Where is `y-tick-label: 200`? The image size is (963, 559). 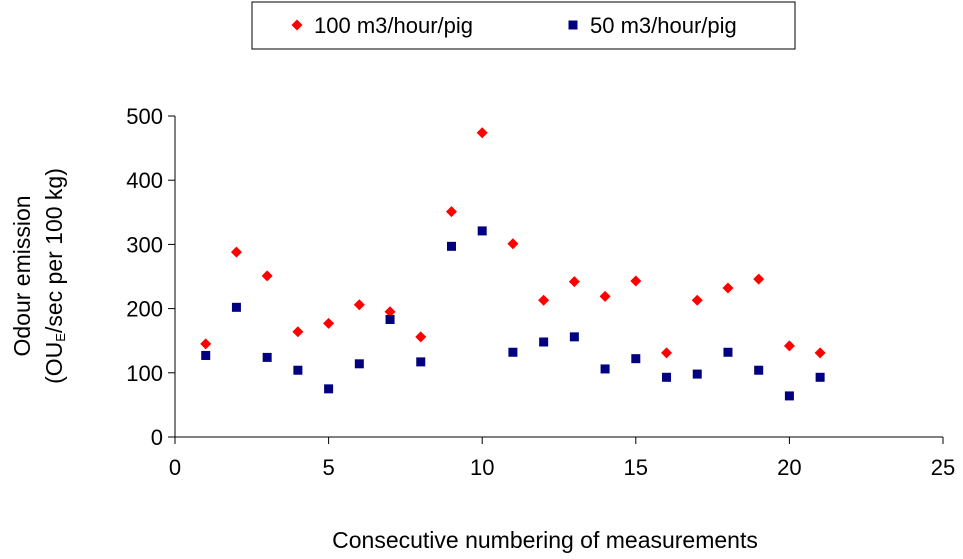
y-tick-label: 200 is located at coordinates (144, 309).